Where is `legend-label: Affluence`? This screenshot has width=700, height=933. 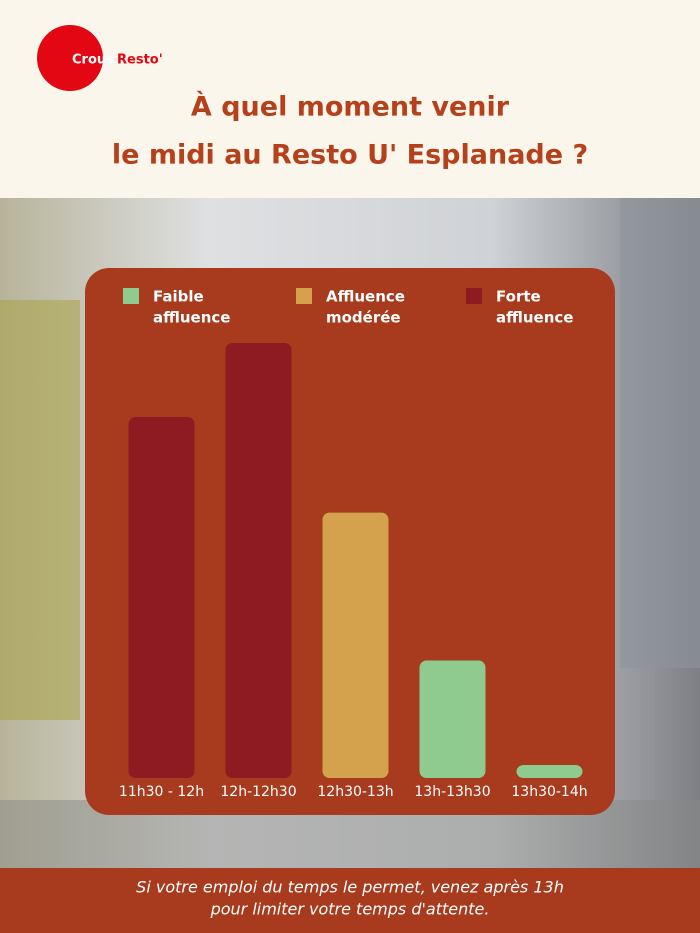 legend-label: Affluence is located at coordinates (365, 297).